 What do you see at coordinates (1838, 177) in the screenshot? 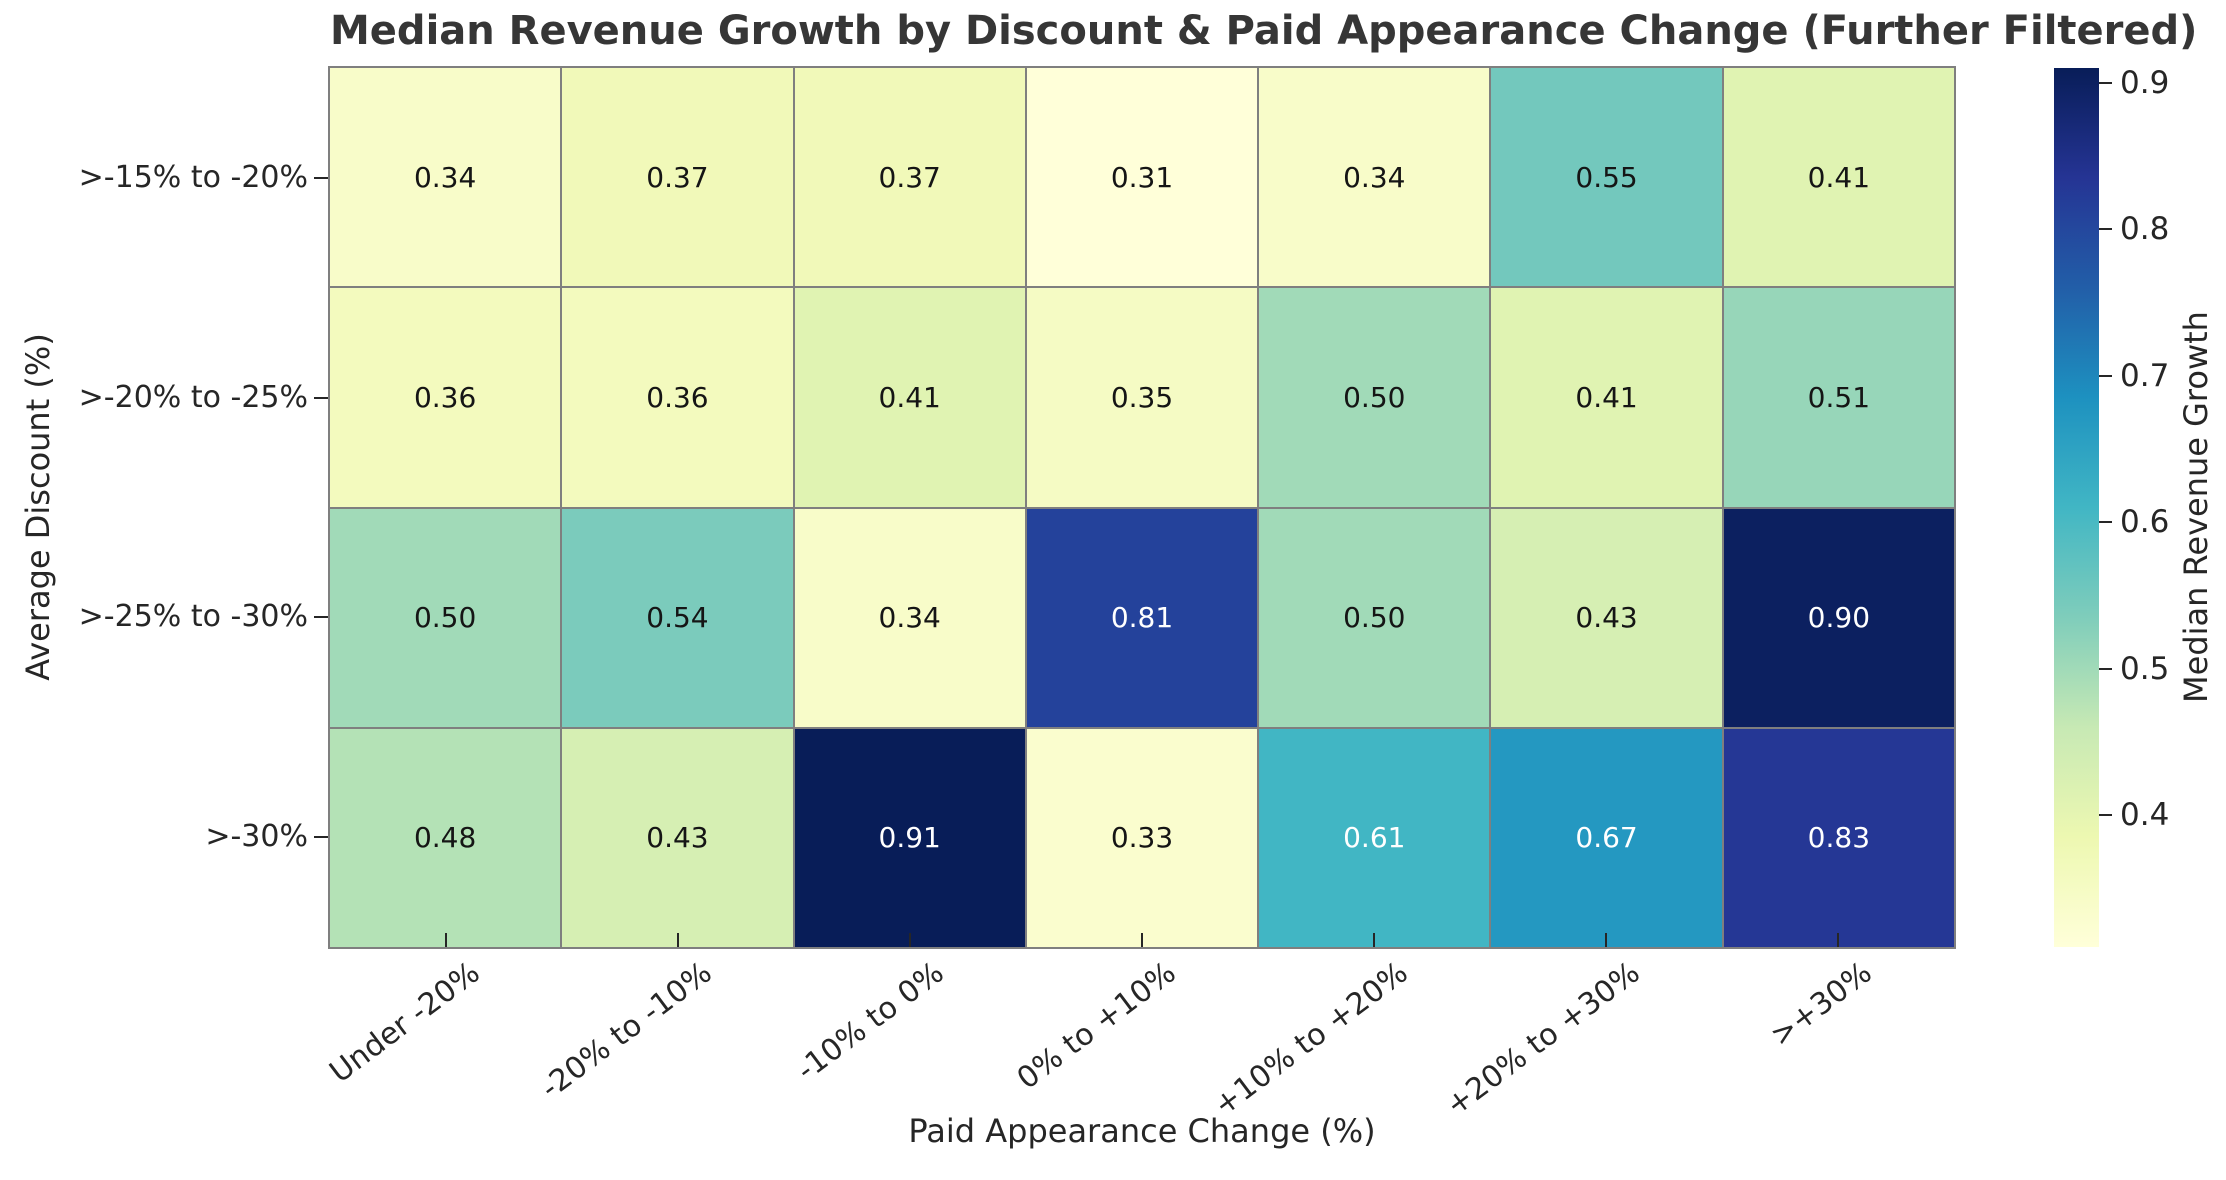
I see `heatmap-cell-r0c6: 0.41` at bounding box center [1838, 177].